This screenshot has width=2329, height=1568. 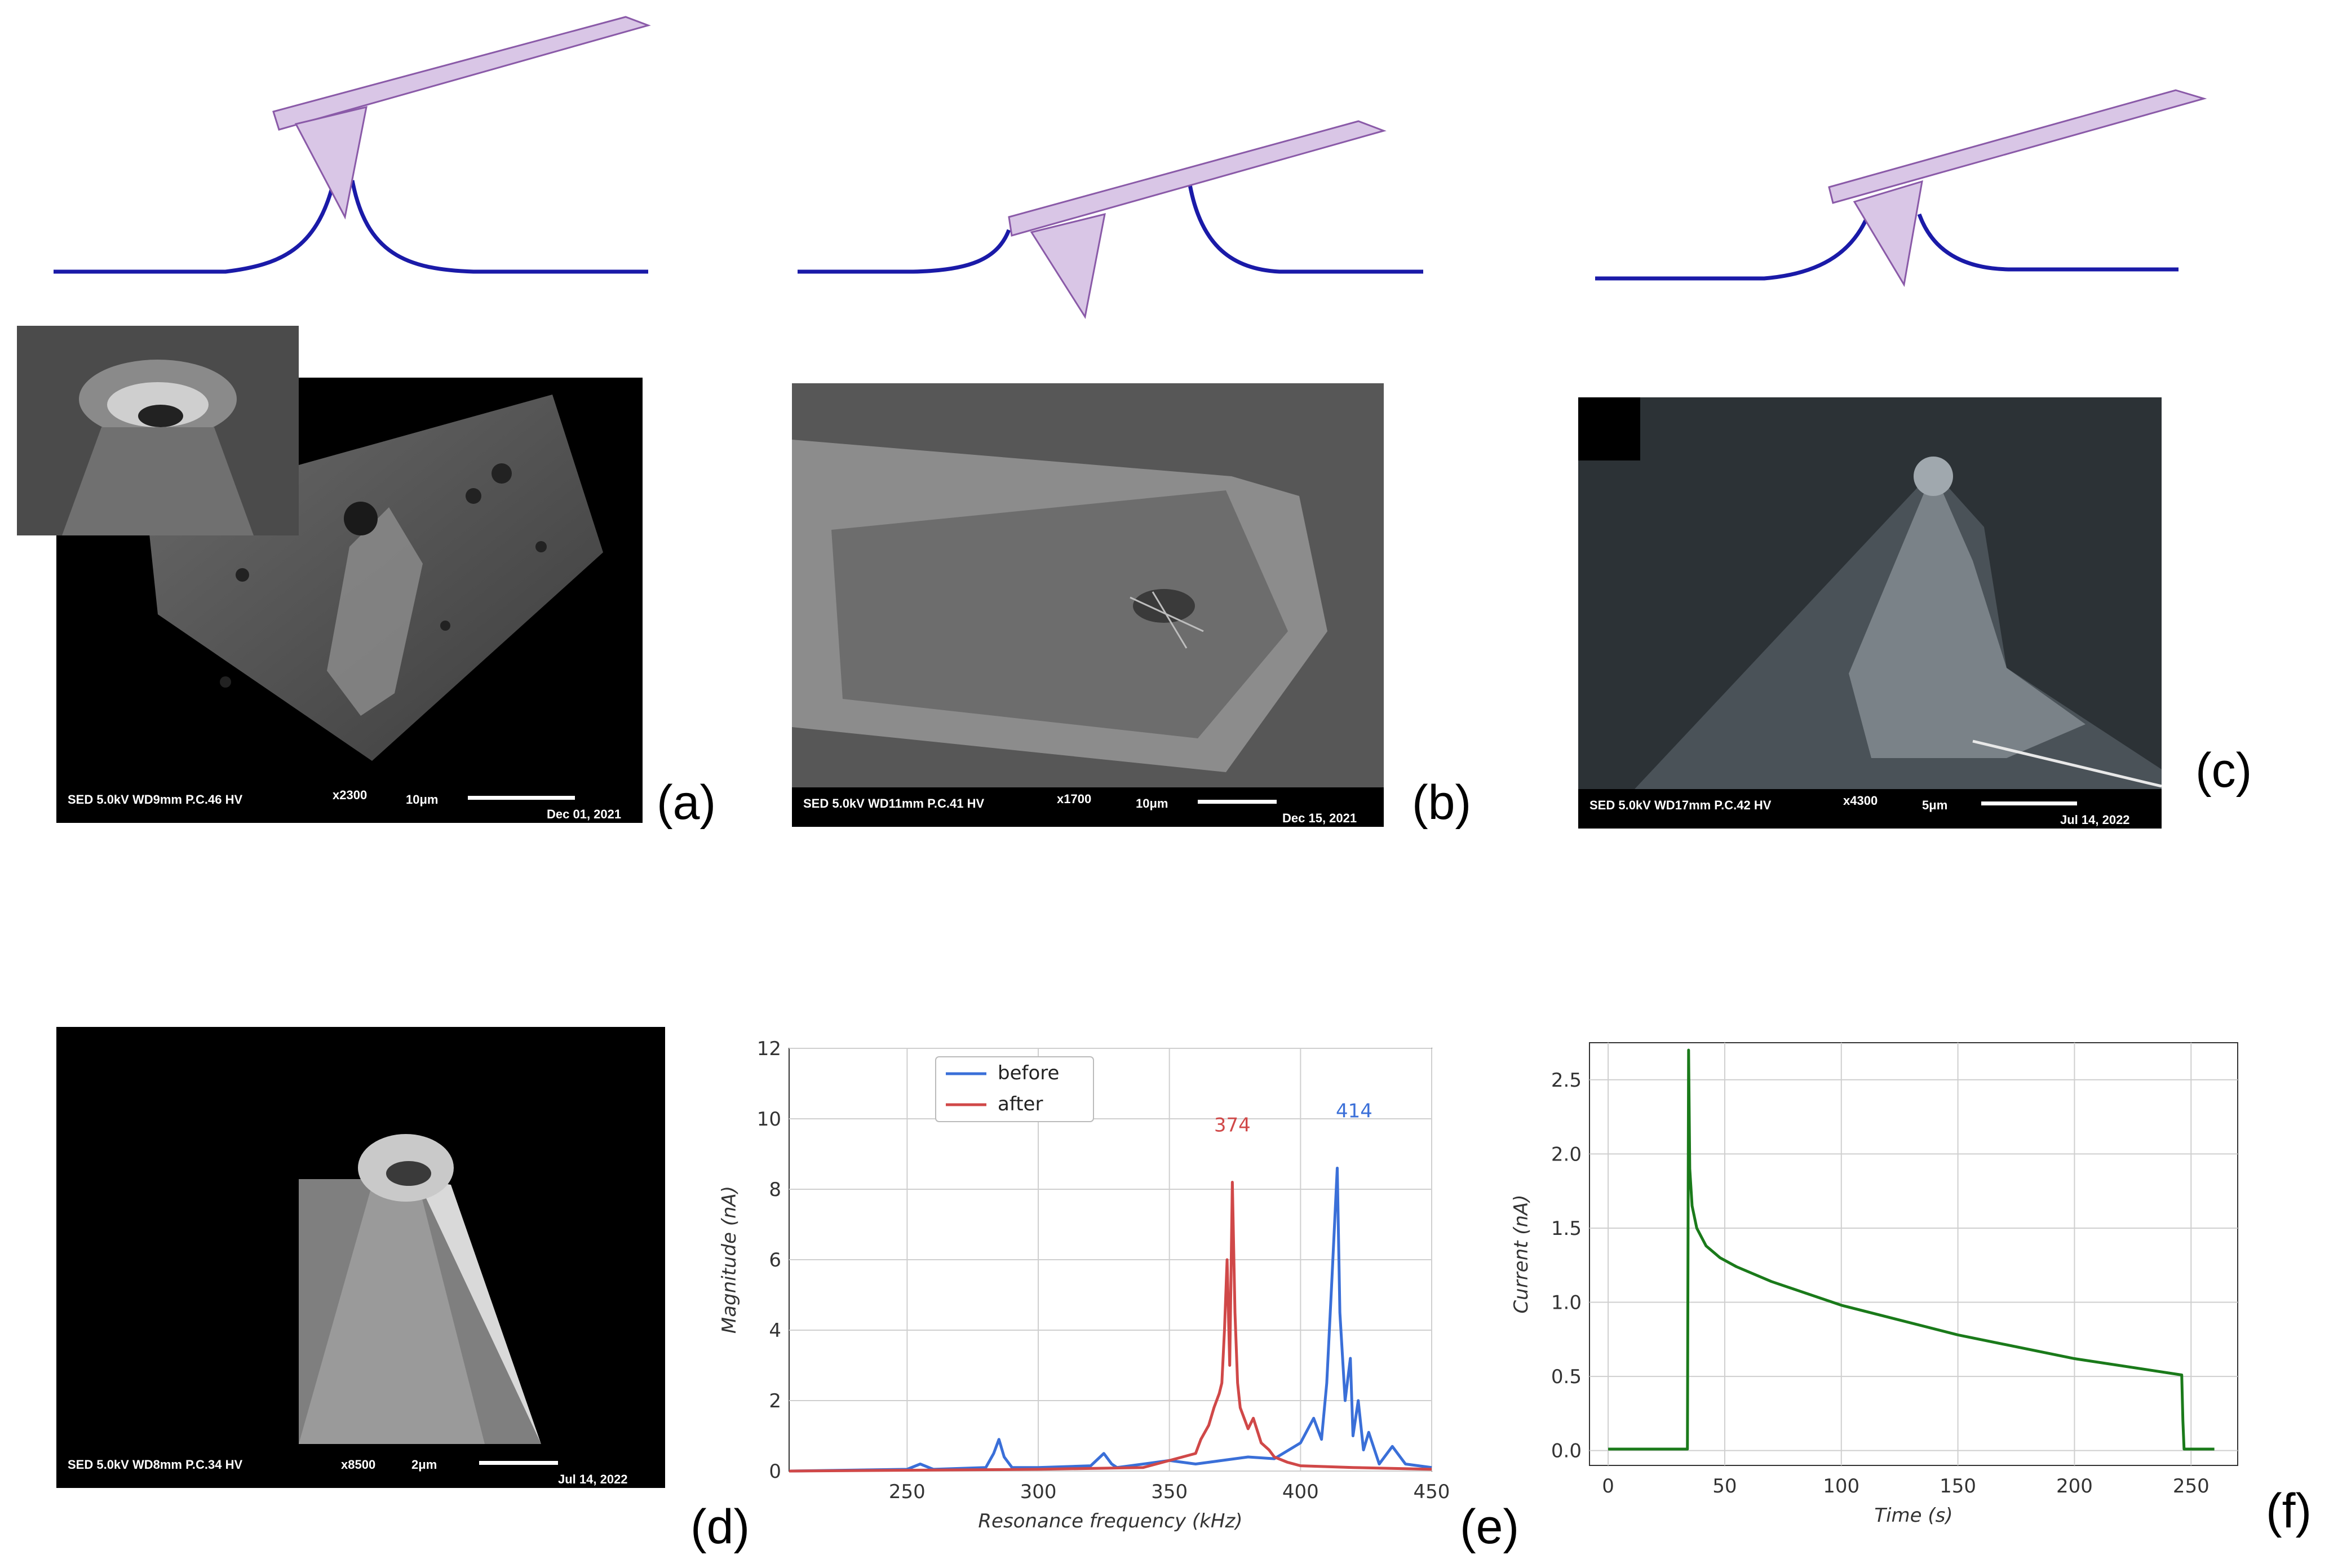 I want to click on x-tick-label: 0, so click(x=1608, y=1487).